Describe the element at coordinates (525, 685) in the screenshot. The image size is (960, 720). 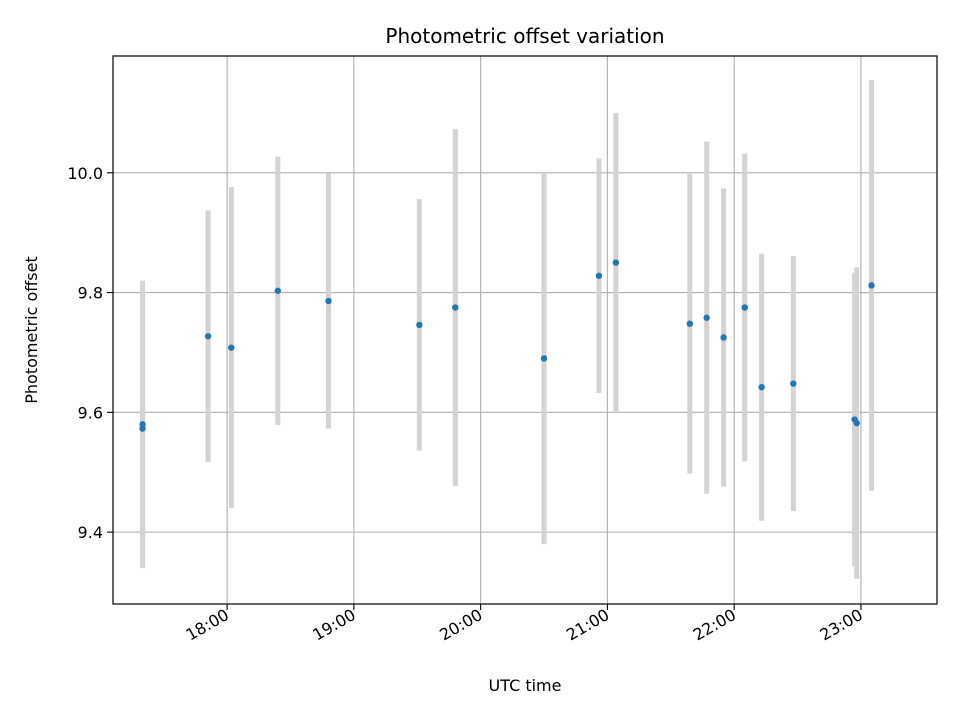
I see `x-axis-label: UTC time` at that location.